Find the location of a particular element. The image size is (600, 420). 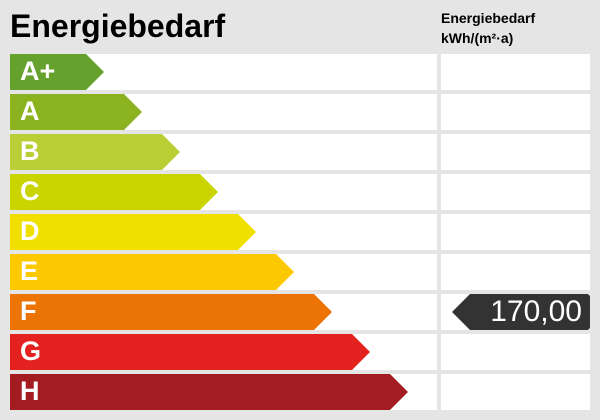

class-bar-C: C is located at coordinates (114, 192).